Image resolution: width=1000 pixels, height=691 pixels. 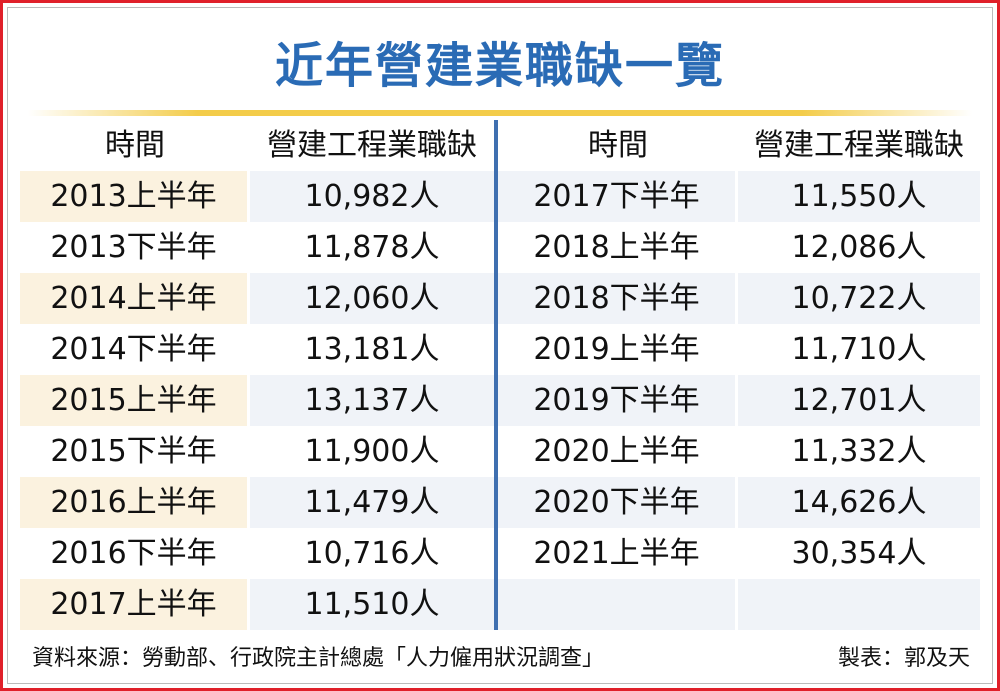 I want to click on table-cell-vacancies: 12,060人, so click(x=372, y=298).